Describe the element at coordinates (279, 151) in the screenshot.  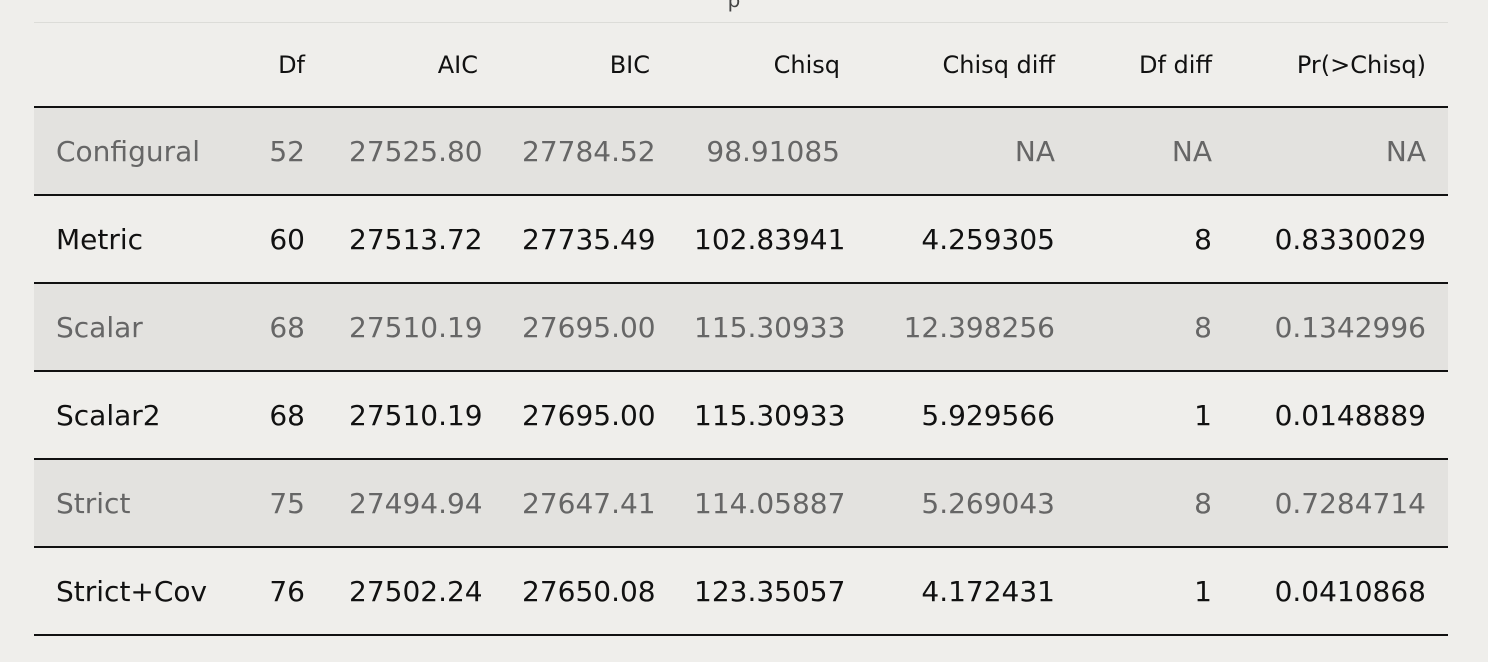
I see `table-cell: 52` at that location.